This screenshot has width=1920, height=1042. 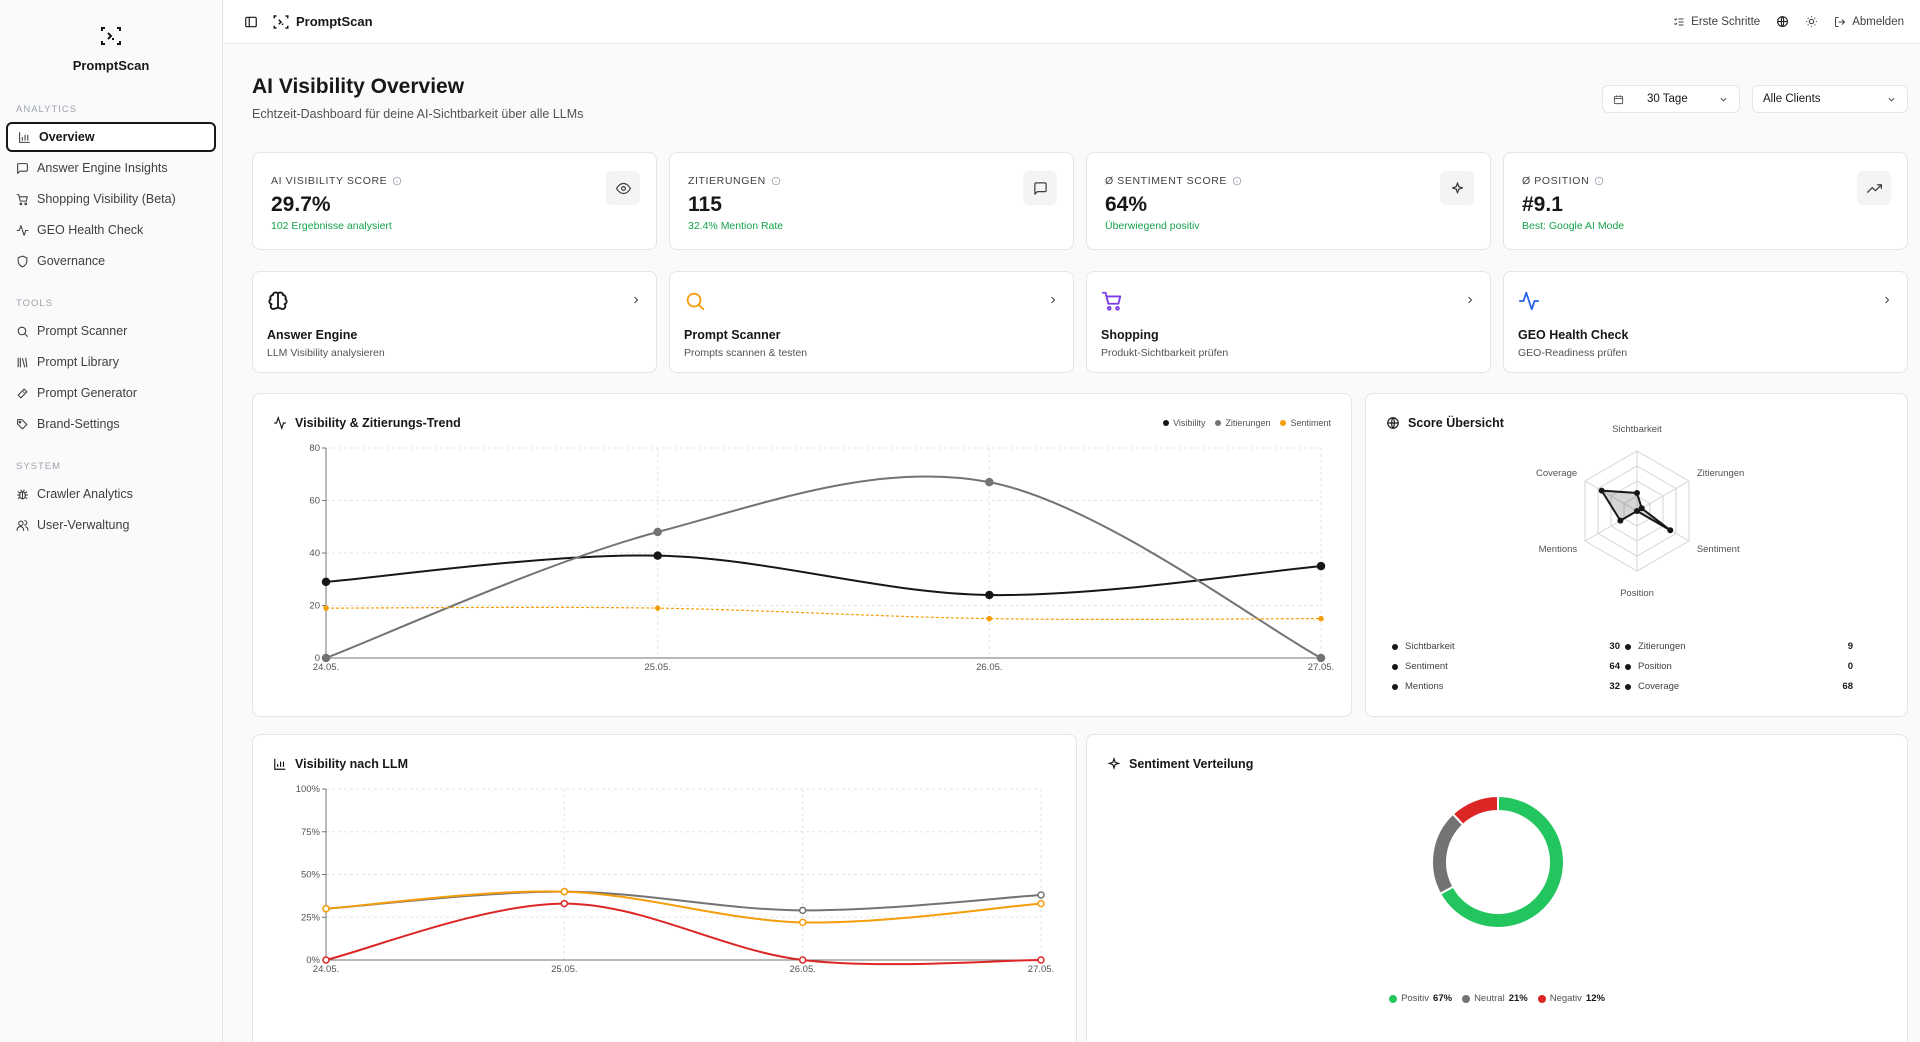 I want to click on topbar-brand: PromptScan, so click(x=322, y=22).